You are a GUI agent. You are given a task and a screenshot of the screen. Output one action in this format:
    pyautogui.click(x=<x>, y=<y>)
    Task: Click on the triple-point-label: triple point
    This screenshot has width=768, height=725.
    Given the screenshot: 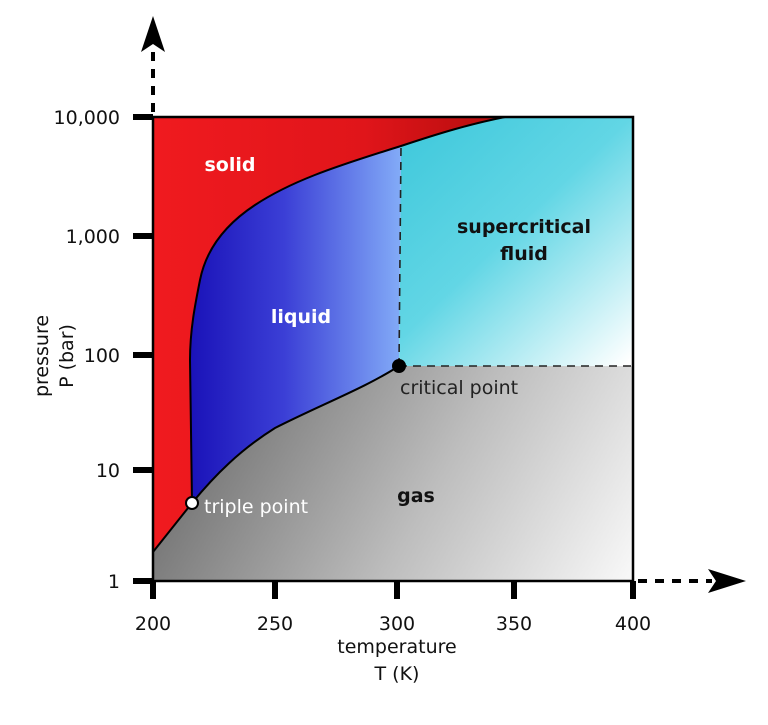 What is the action you would take?
    pyautogui.click(x=256, y=507)
    